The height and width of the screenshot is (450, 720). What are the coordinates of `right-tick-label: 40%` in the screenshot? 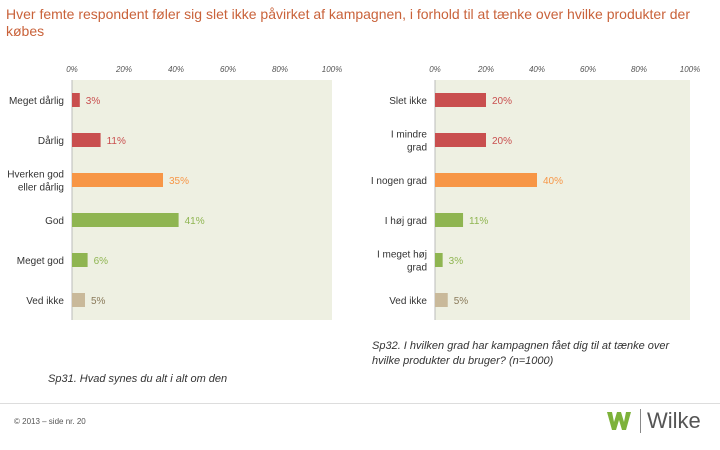 It's located at (537, 69).